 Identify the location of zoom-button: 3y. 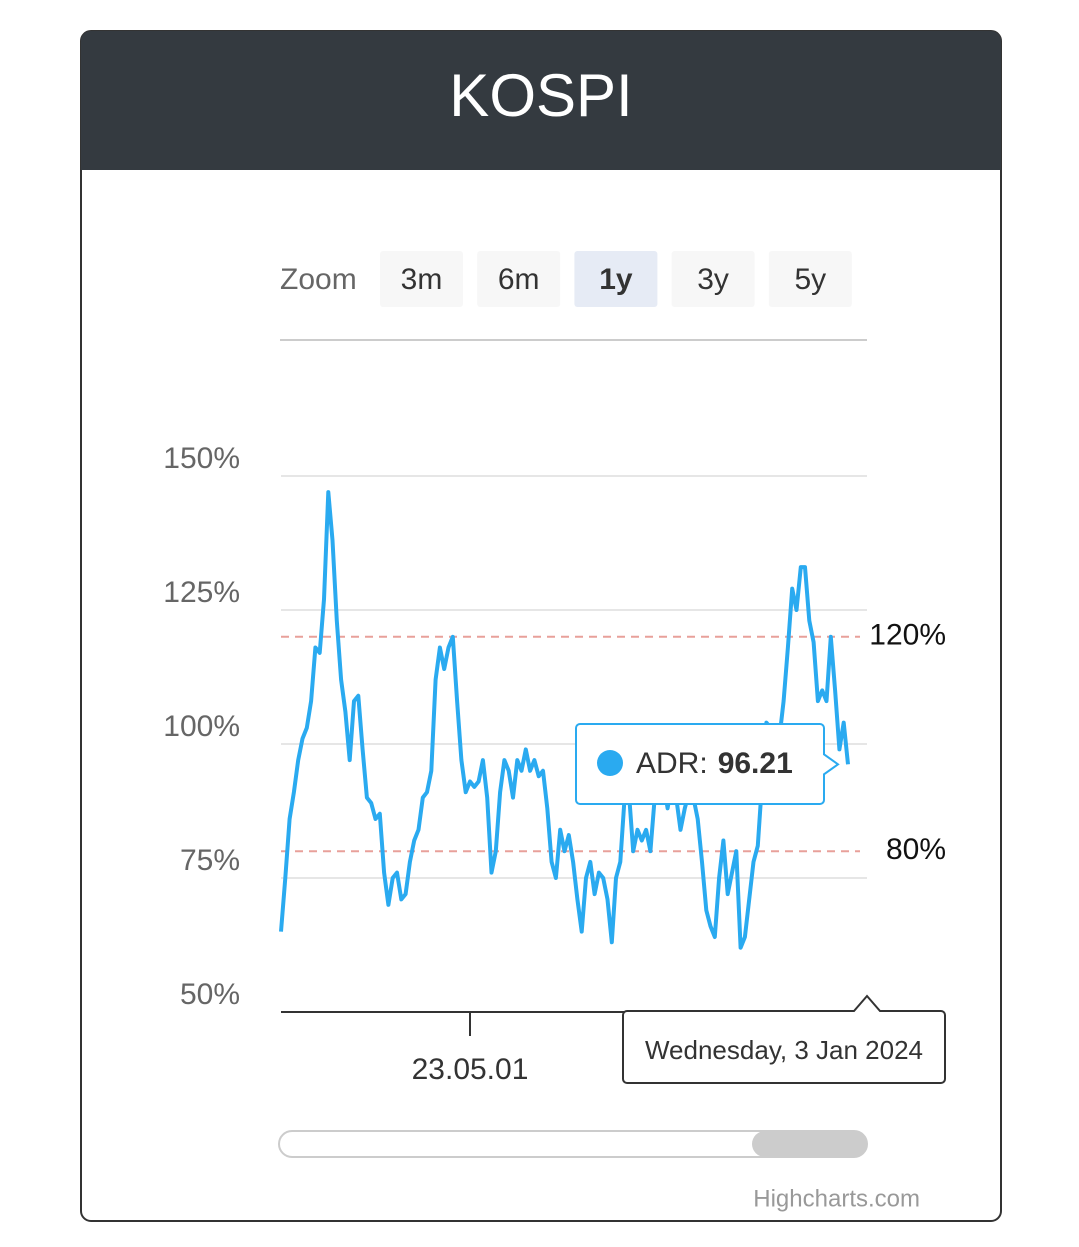
(713, 279).